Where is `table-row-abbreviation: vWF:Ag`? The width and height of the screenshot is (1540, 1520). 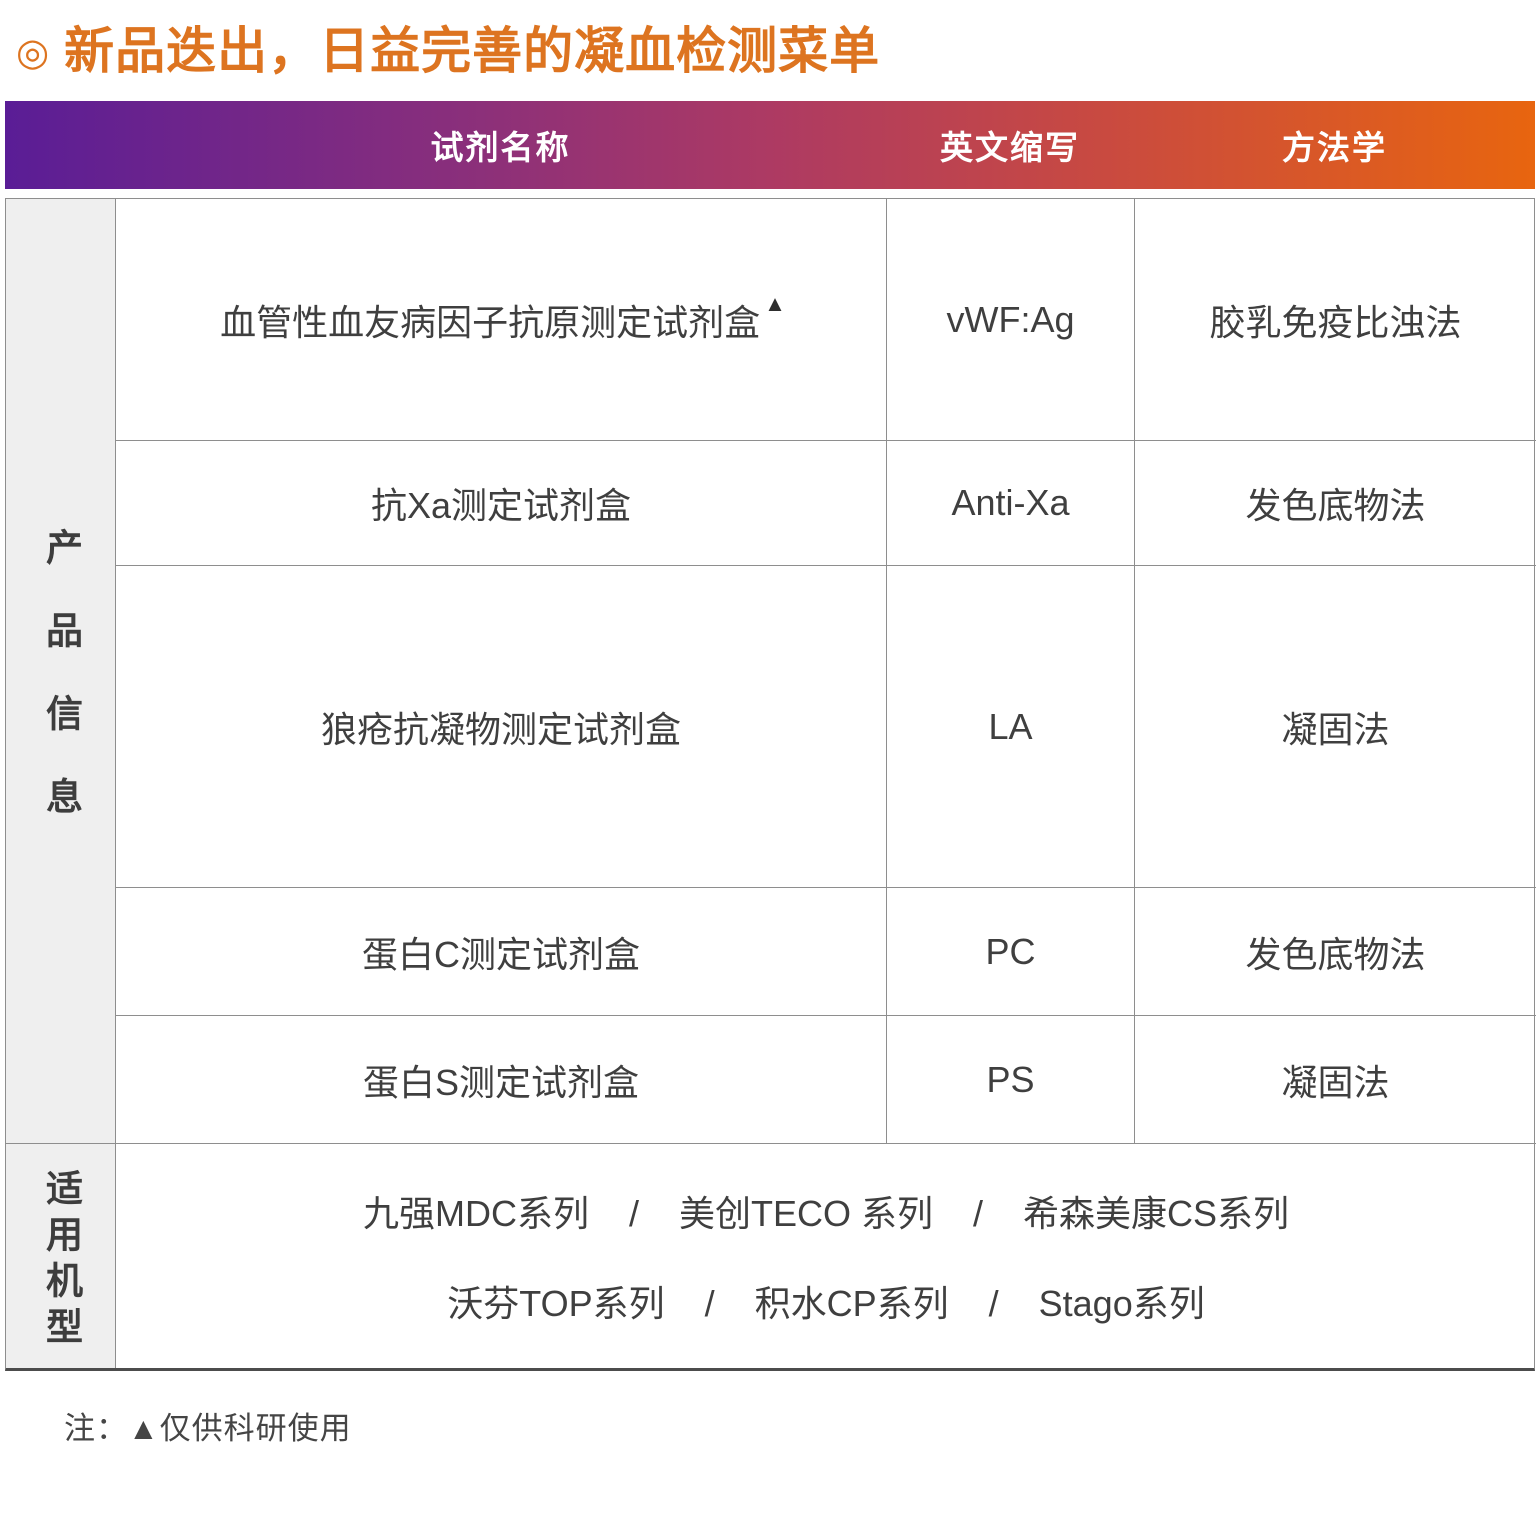 table-row-abbreviation: vWF:Ag is located at coordinates (1011, 320).